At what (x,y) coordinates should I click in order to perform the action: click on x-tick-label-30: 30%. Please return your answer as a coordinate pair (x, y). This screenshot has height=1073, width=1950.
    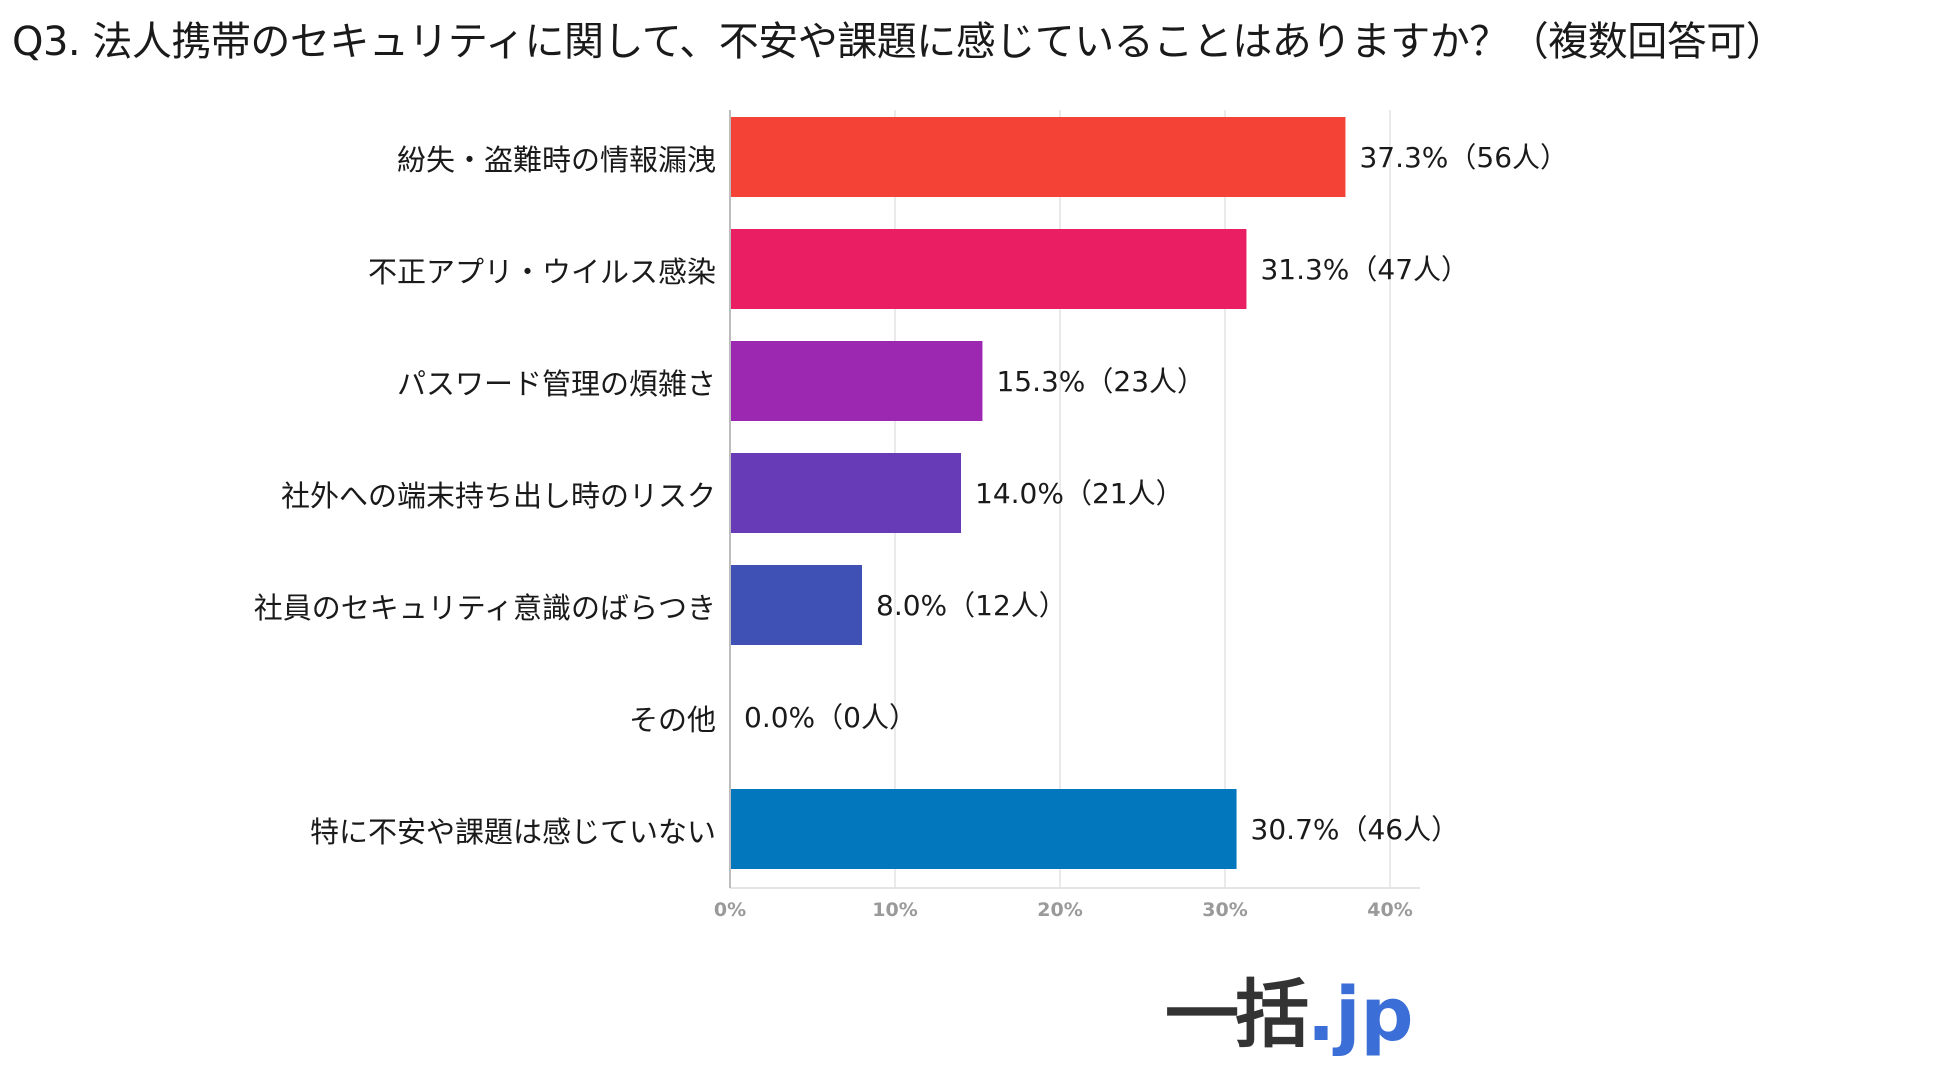
    Looking at the image, I should click on (1224, 910).